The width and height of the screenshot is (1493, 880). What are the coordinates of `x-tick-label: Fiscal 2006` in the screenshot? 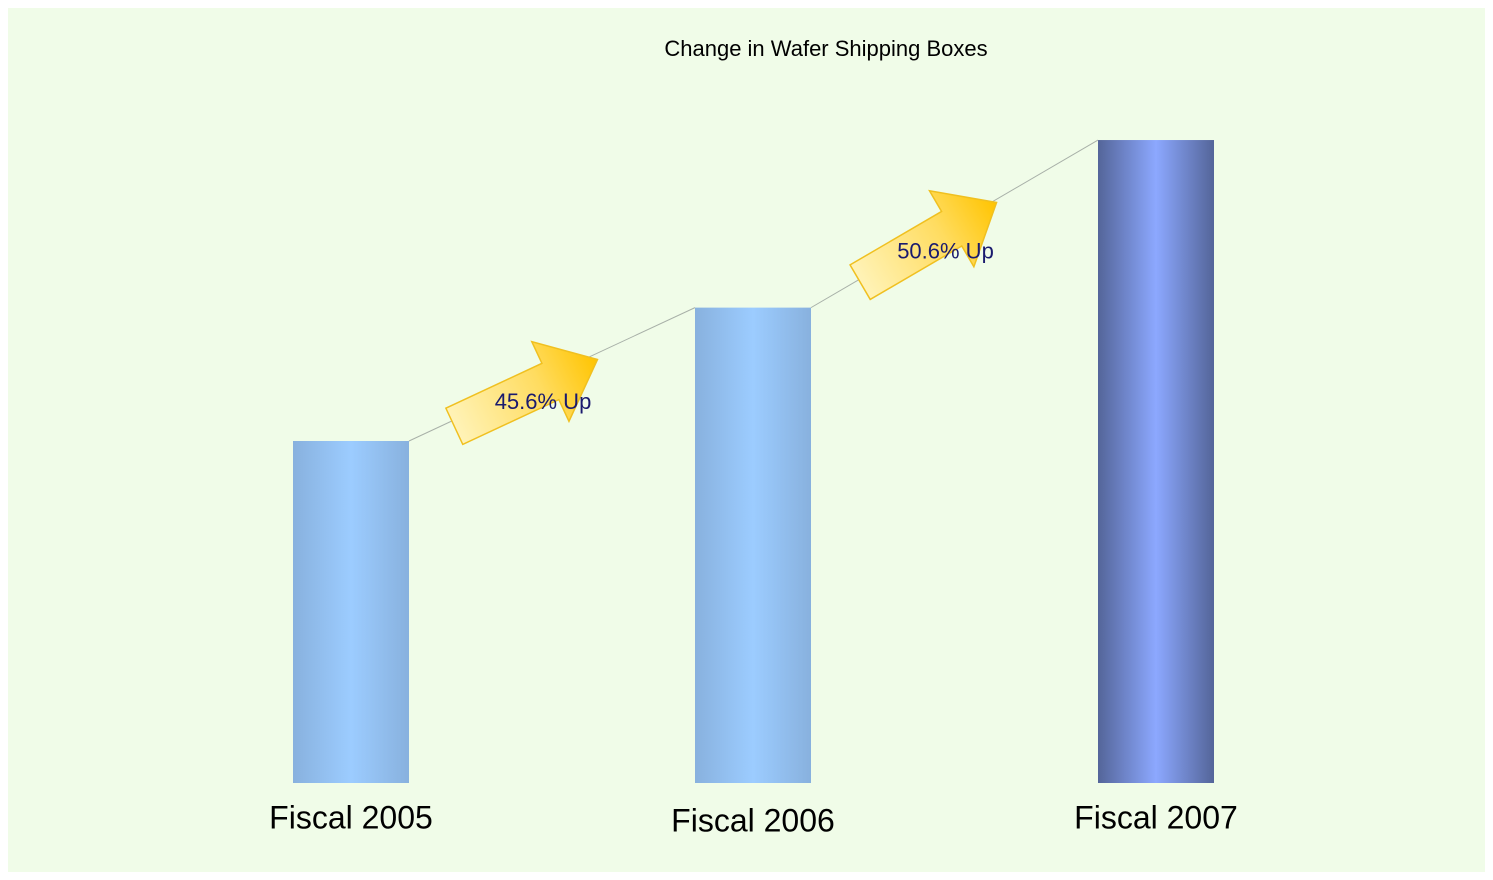 It's located at (753, 820).